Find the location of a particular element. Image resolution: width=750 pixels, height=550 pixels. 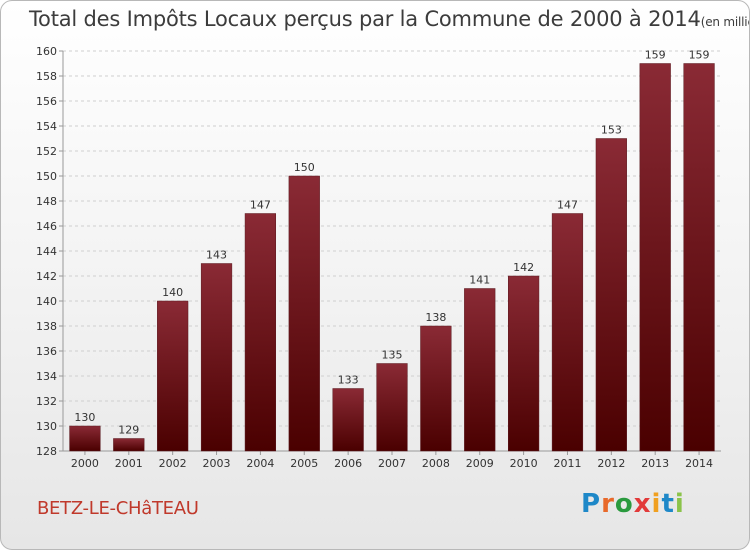

x-tick-label-2006: 2006 is located at coordinates (348, 463).